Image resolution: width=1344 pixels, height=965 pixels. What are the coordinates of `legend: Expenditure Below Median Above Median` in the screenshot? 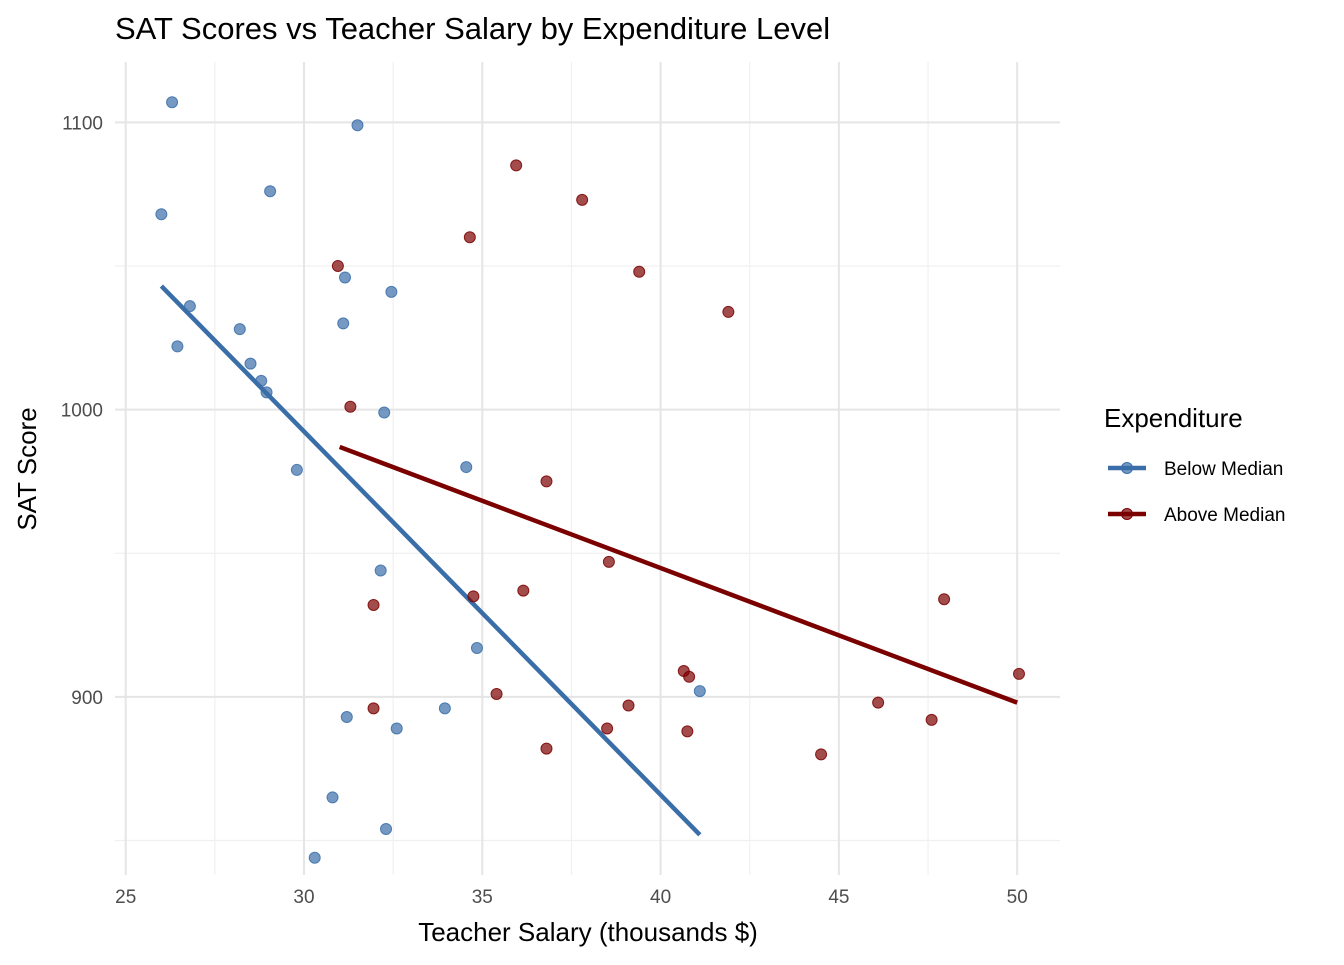 It's located at (1194, 464).